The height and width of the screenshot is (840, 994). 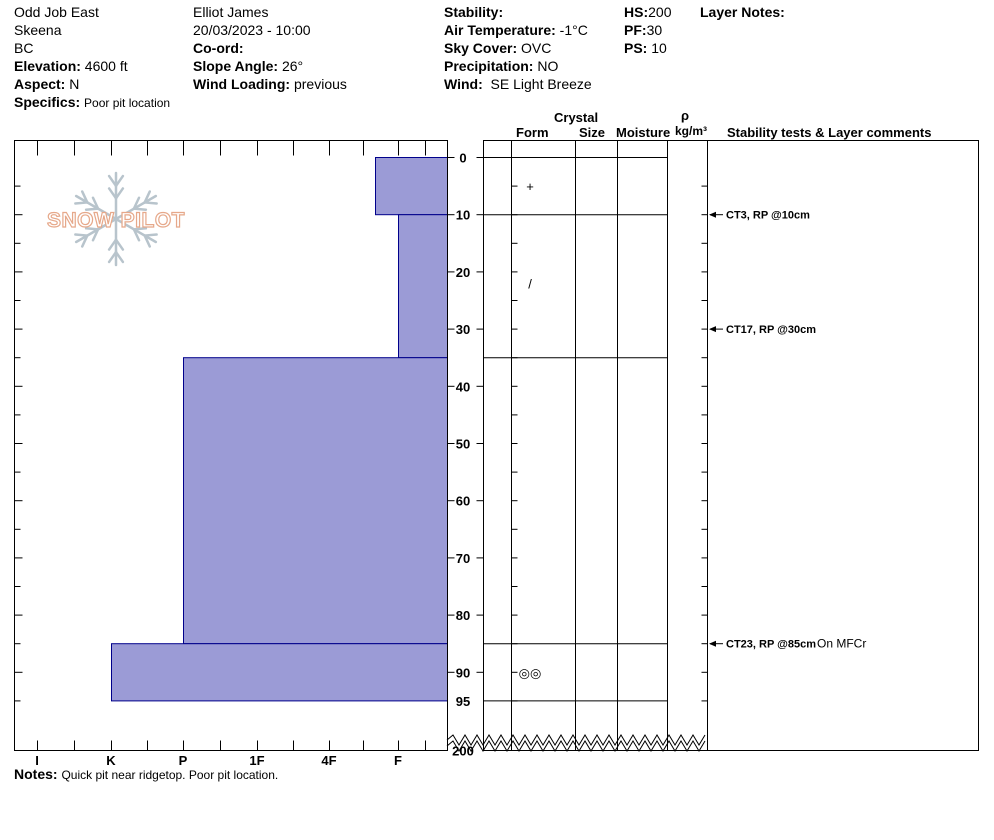 What do you see at coordinates (463, 672) in the screenshot?
I see `depth-label-90: 90` at bounding box center [463, 672].